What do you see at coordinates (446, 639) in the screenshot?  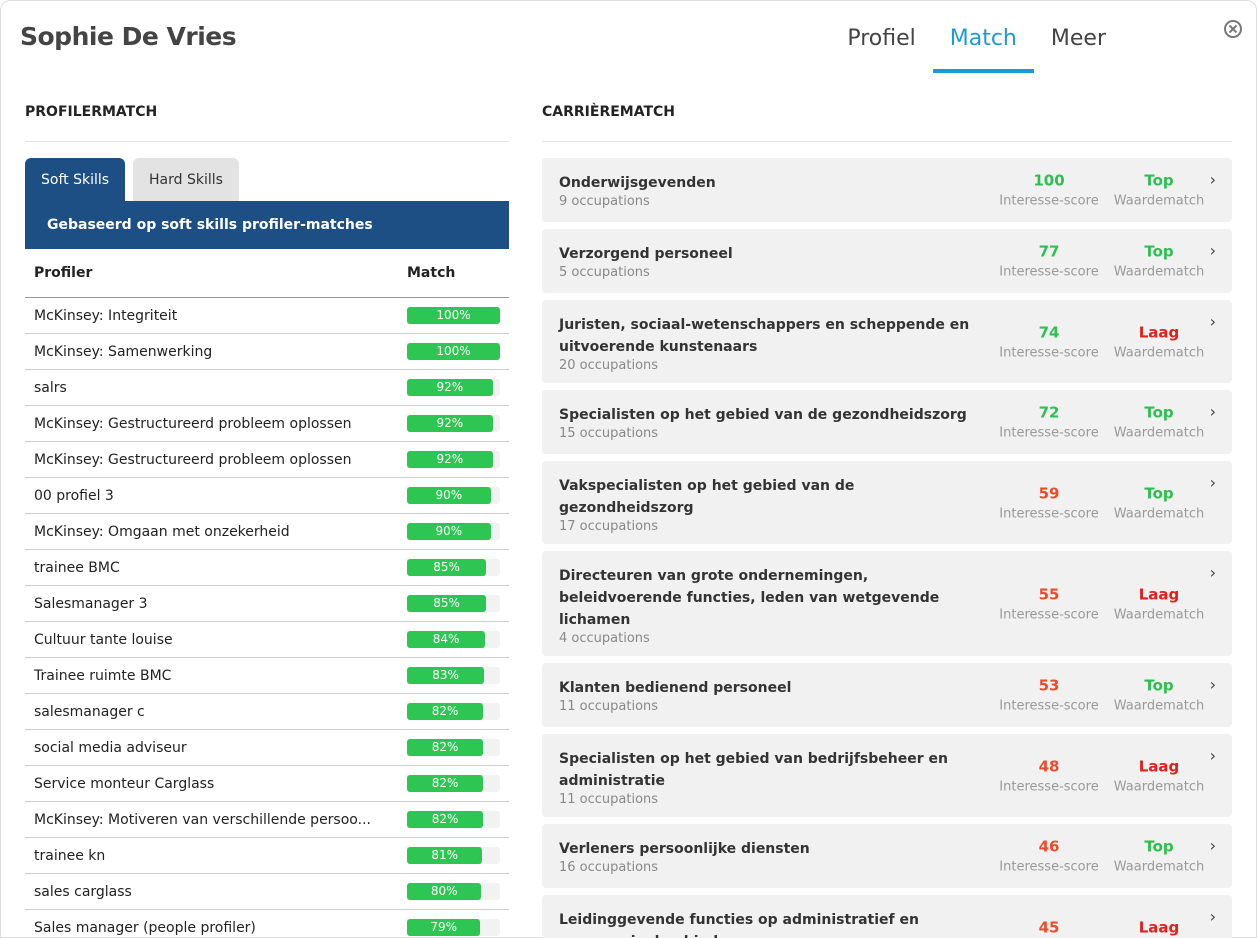 I see `match-label: 84%` at bounding box center [446, 639].